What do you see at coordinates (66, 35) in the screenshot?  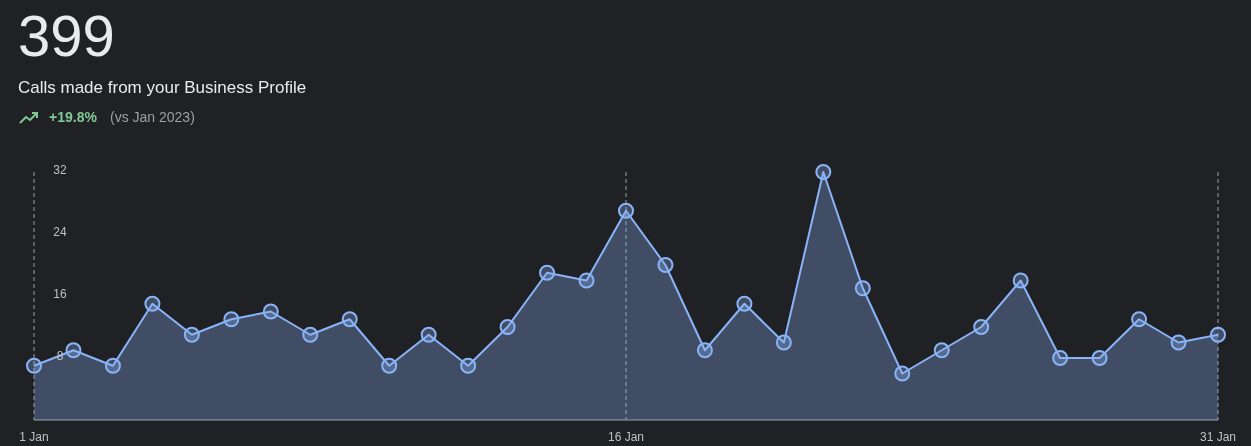 I see `chart-title: 399` at bounding box center [66, 35].